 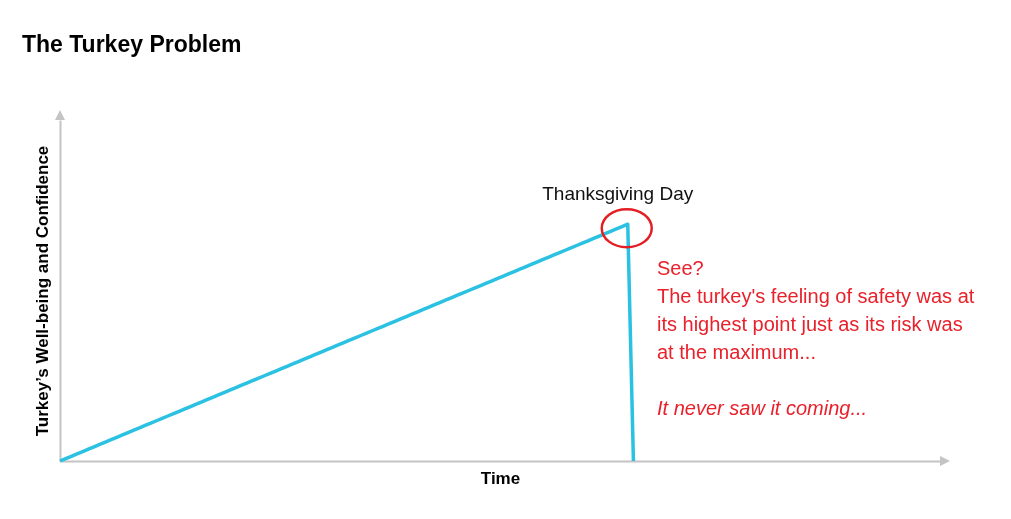 What do you see at coordinates (132, 44) in the screenshot?
I see `chart-title: The Turkey Problem` at bounding box center [132, 44].